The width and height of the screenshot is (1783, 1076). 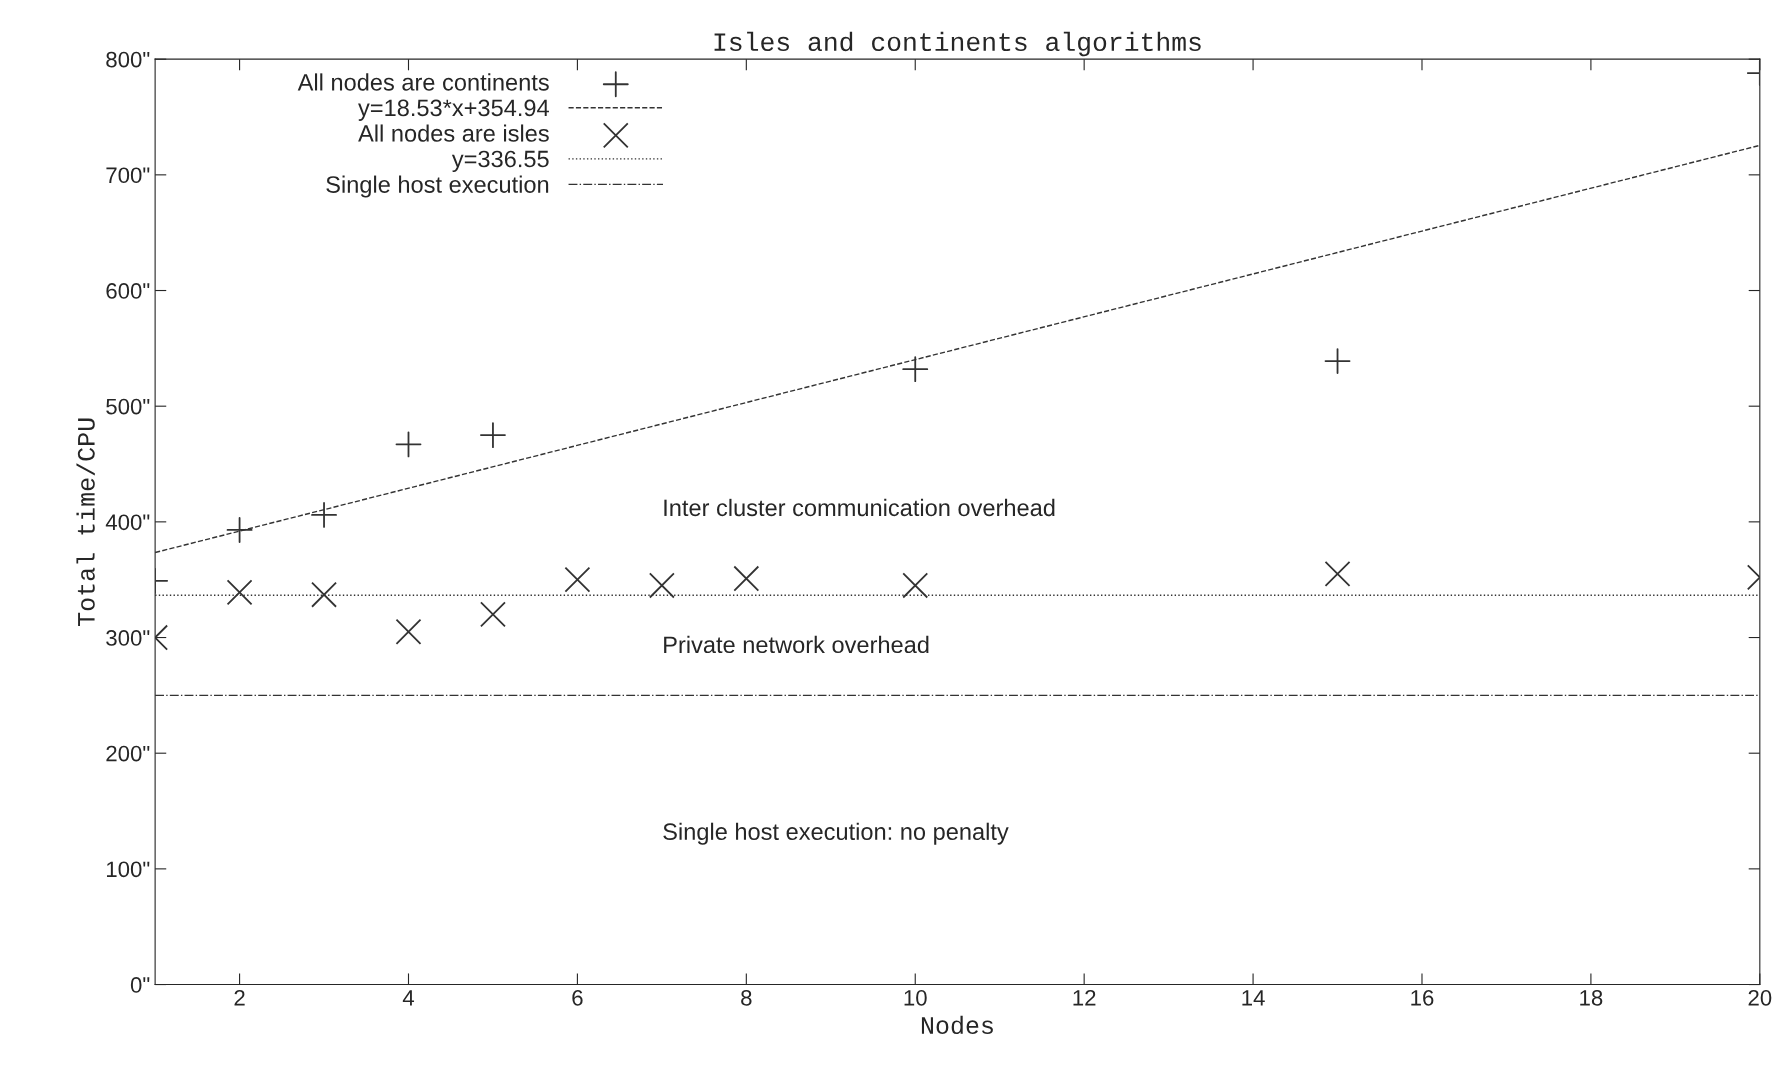 I want to click on x-tick-label: 16, so click(x=1422, y=997).